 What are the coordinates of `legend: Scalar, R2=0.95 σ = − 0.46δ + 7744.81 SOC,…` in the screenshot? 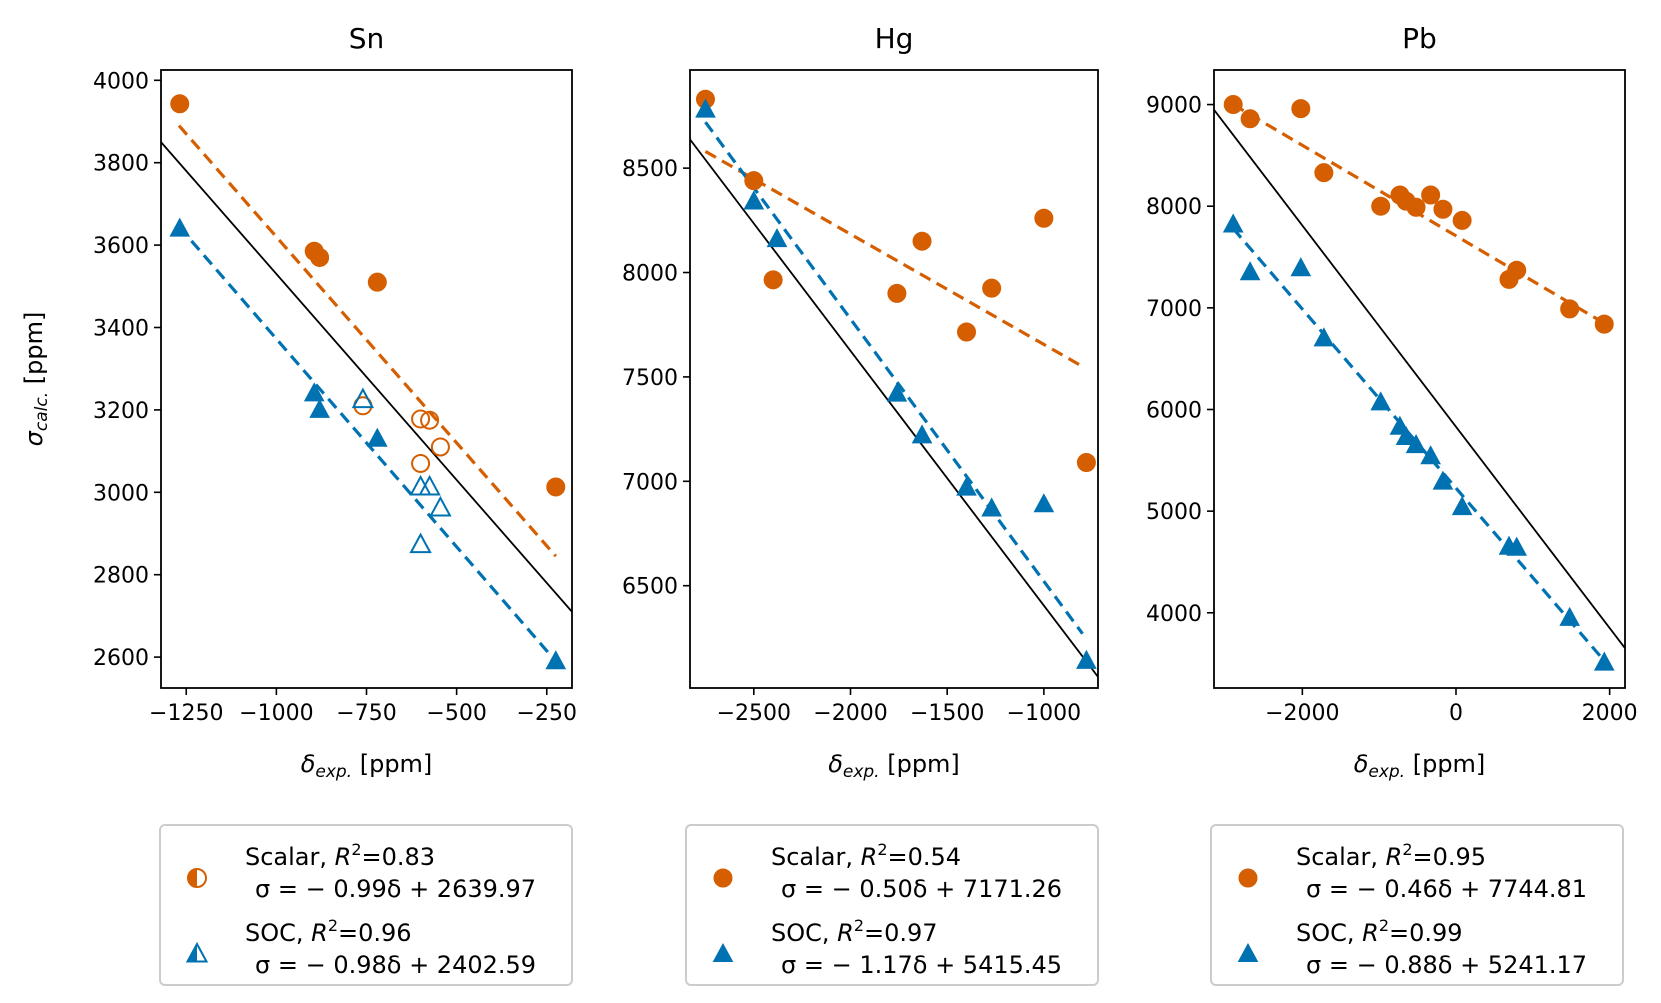 It's located at (1417, 905).